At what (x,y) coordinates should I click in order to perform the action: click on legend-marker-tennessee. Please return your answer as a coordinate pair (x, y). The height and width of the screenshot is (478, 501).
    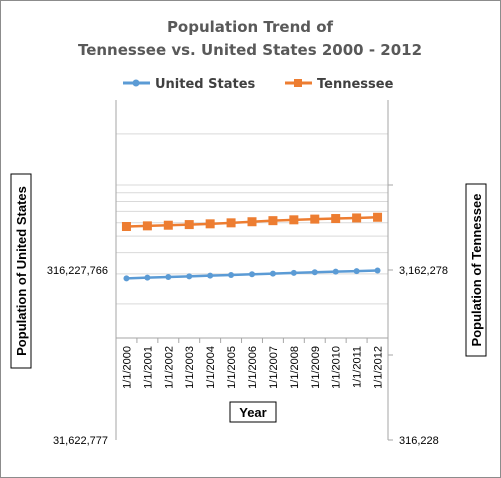
    Looking at the image, I should click on (298, 83).